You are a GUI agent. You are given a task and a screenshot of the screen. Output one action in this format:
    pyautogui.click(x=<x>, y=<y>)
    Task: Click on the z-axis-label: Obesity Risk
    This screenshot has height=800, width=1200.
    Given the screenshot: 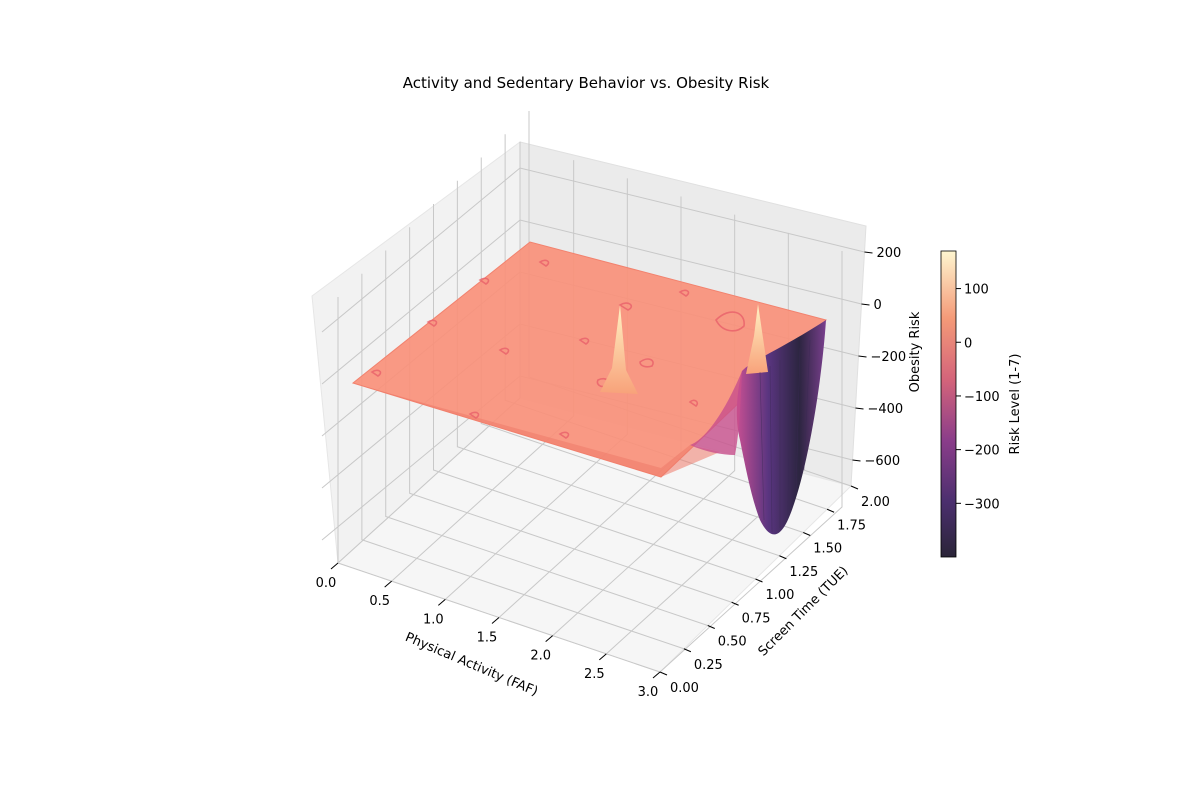 What is the action you would take?
    pyautogui.click(x=915, y=351)
    